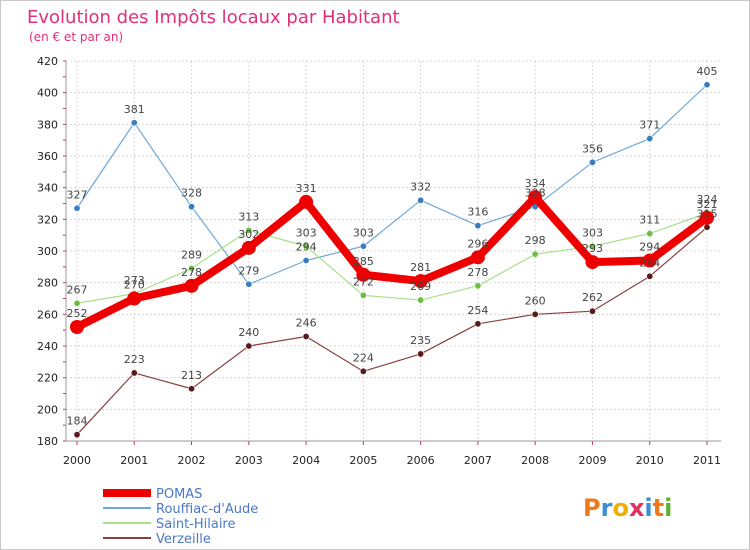 The image size is (750, 550). What do you see at coordinates (707, 460) in the screenshot?
I see `x-tick-label: 2011` at bounding box center [707, 460].